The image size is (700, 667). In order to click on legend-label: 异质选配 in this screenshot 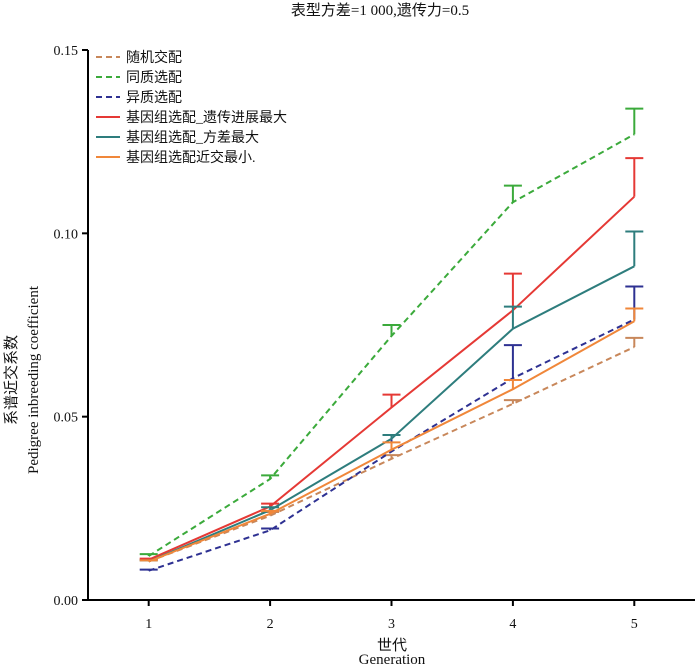, I will do `click(154, 98)`.